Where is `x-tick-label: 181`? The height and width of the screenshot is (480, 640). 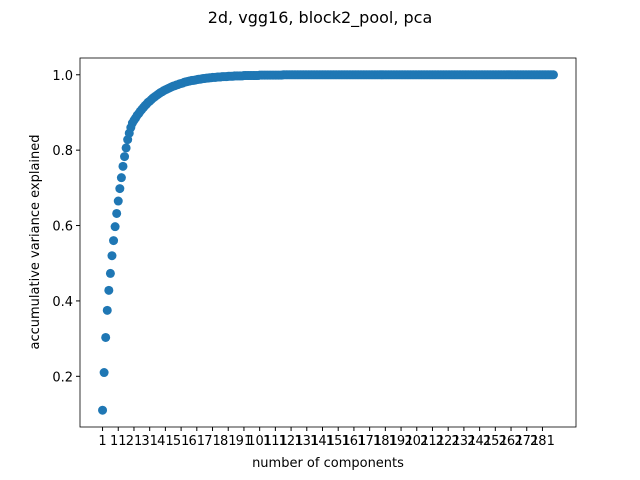
x-tick-label: 181 is located at coordinates (385, 441).